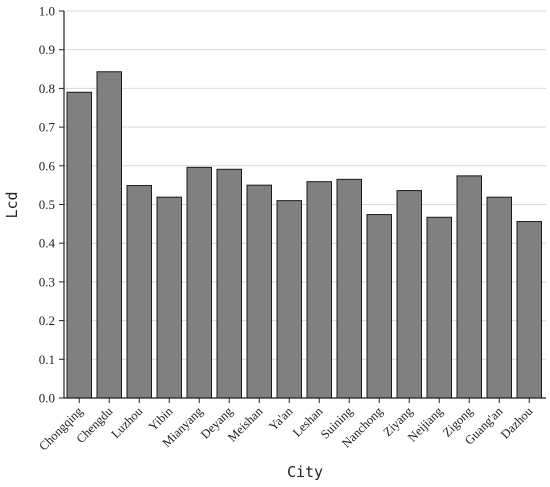  I want to click on x-tick-label: Dazhou, so click(517, 423).